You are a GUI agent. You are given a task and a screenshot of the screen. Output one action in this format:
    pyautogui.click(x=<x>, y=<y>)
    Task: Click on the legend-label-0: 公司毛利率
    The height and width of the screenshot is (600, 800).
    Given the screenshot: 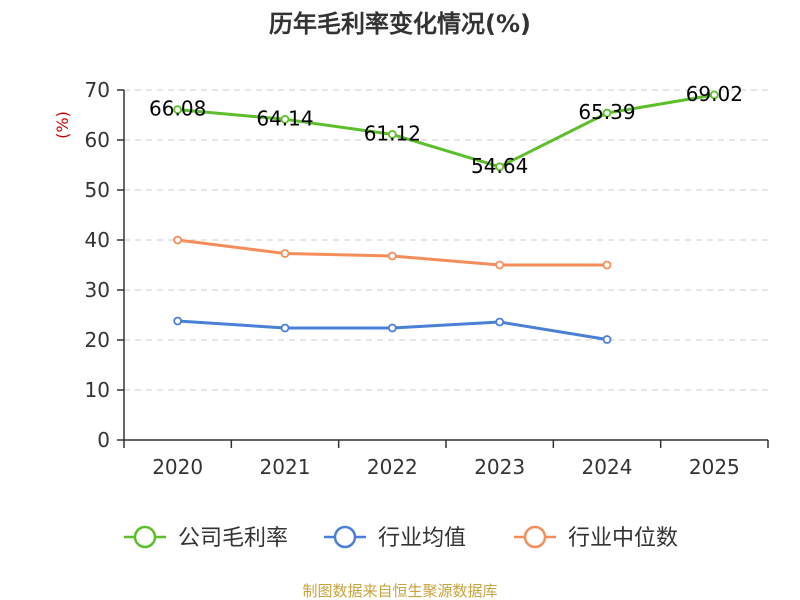 What is the action you would take?
    pyautogui.click(x=233, y=538)
    